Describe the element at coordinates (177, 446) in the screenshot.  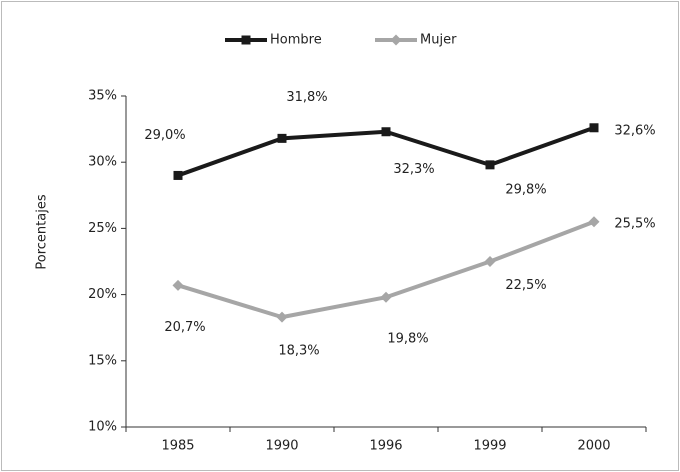
I see `x-tick-label: 1985` at that location.